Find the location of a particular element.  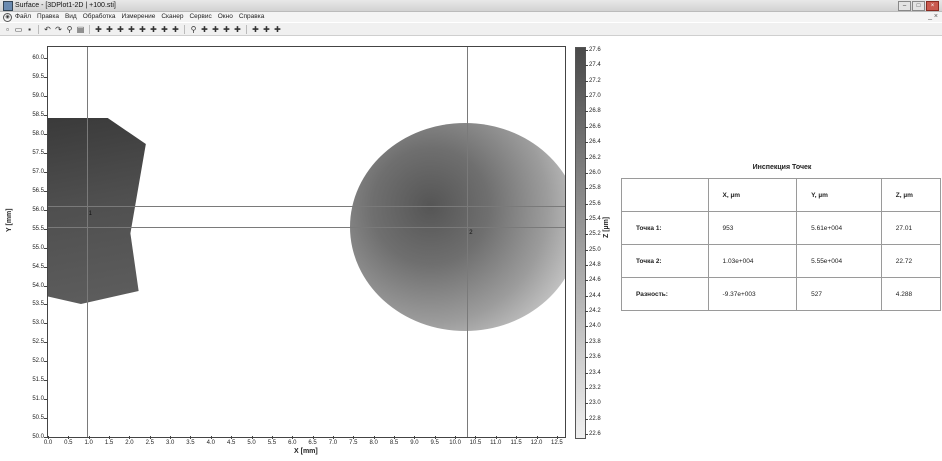

y-tick-label: 59.5 is located at coordinates (38, 77).